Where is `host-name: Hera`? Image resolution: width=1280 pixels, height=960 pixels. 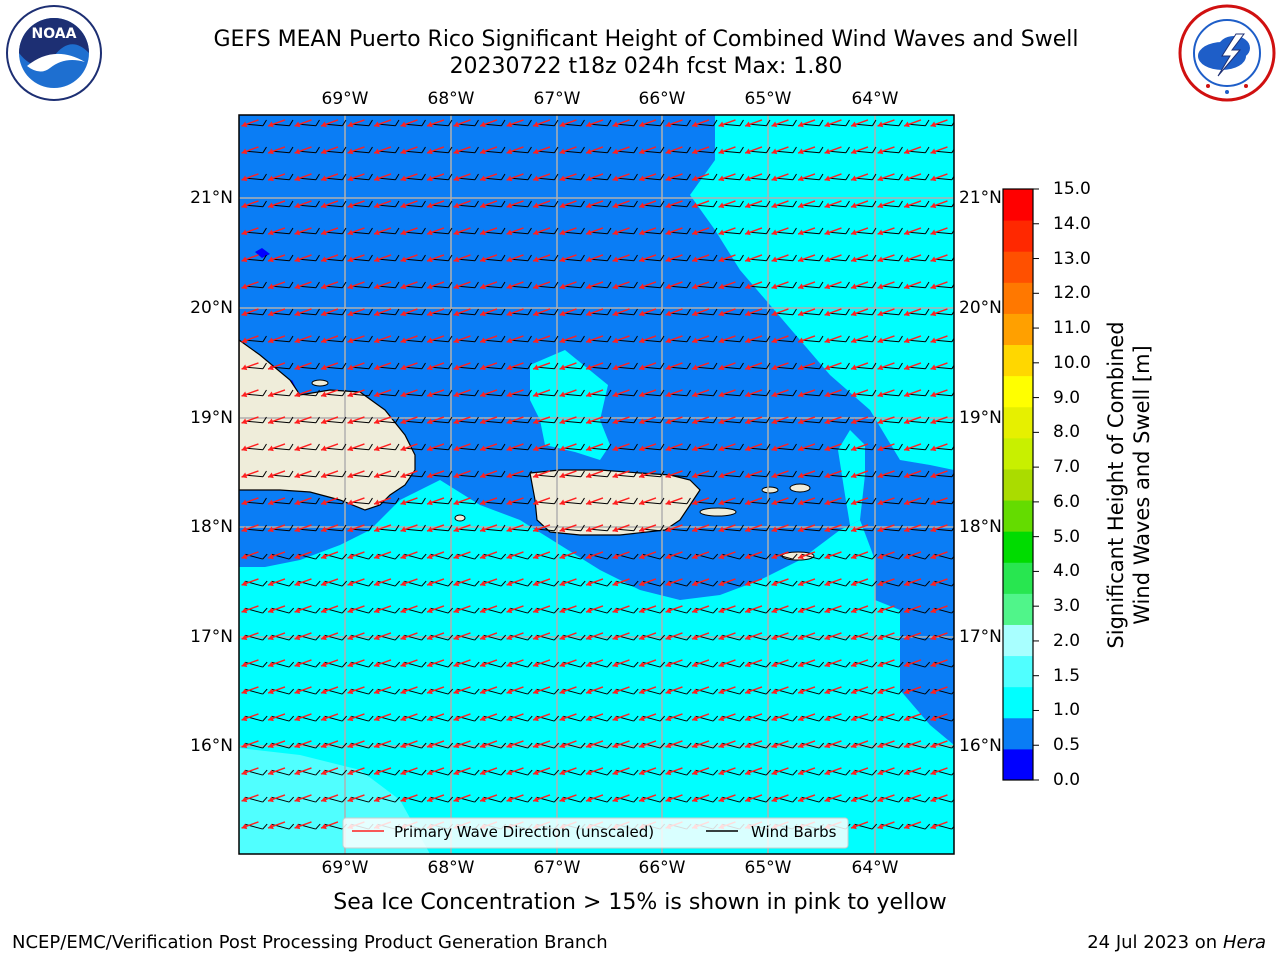 host-name: Hera is located at coordinates (1244, 942).